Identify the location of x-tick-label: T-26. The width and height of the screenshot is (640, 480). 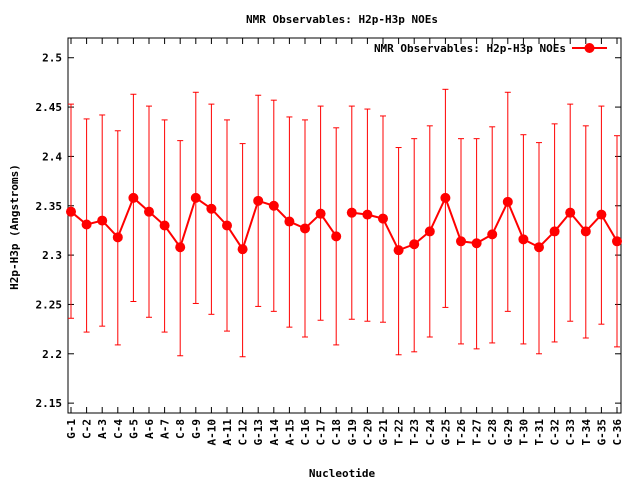
(461, 432).